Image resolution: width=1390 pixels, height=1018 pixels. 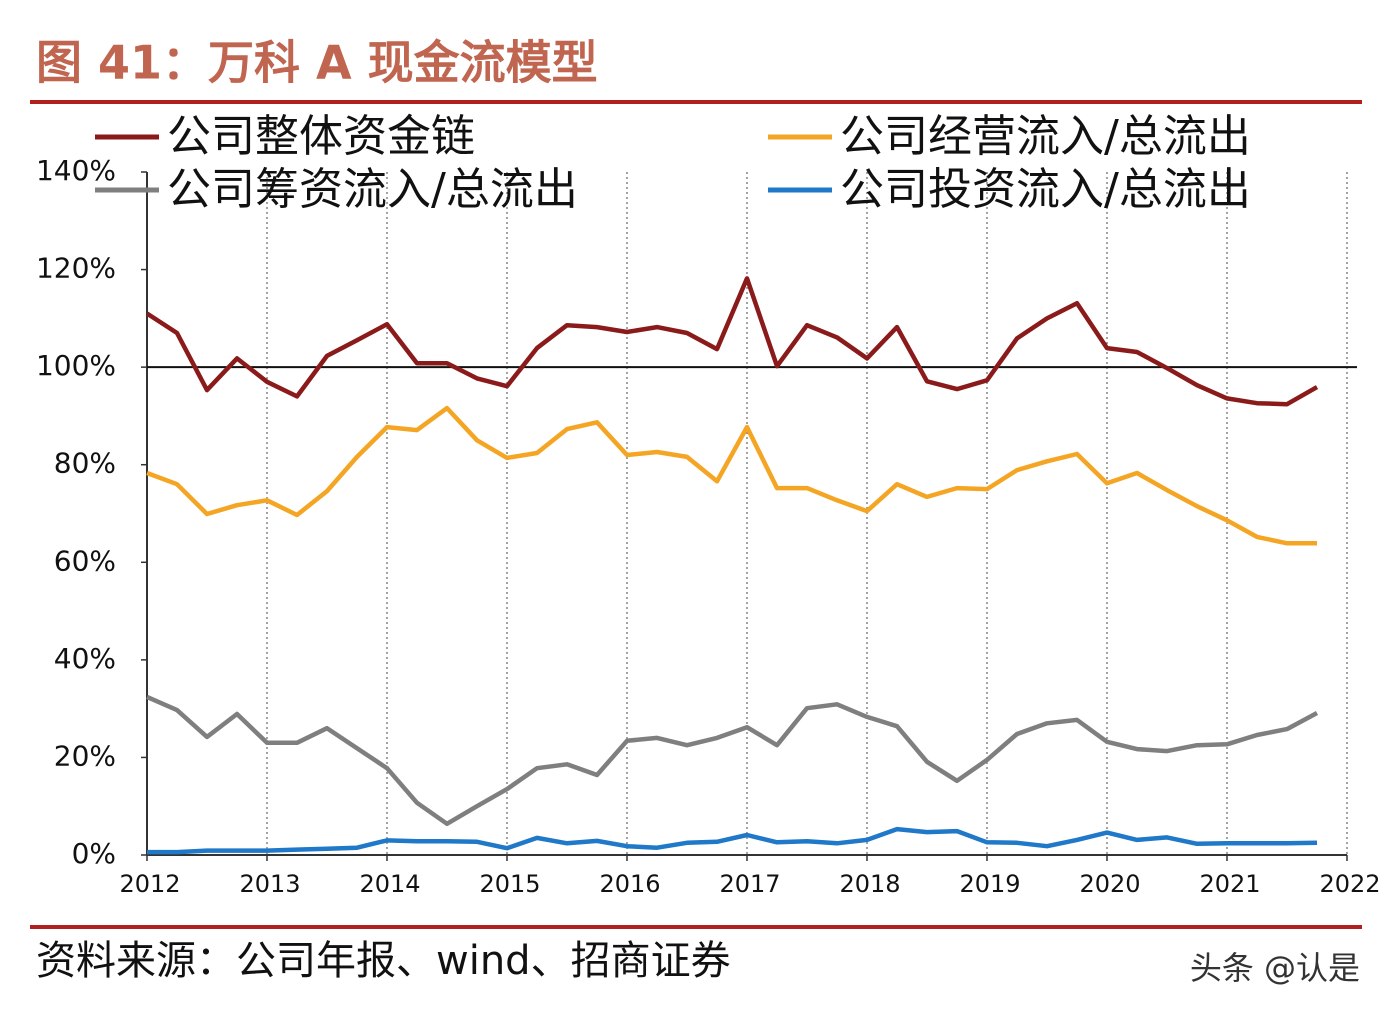 I want to click on x-tick-label: 2013, so click(x=269, y=884).